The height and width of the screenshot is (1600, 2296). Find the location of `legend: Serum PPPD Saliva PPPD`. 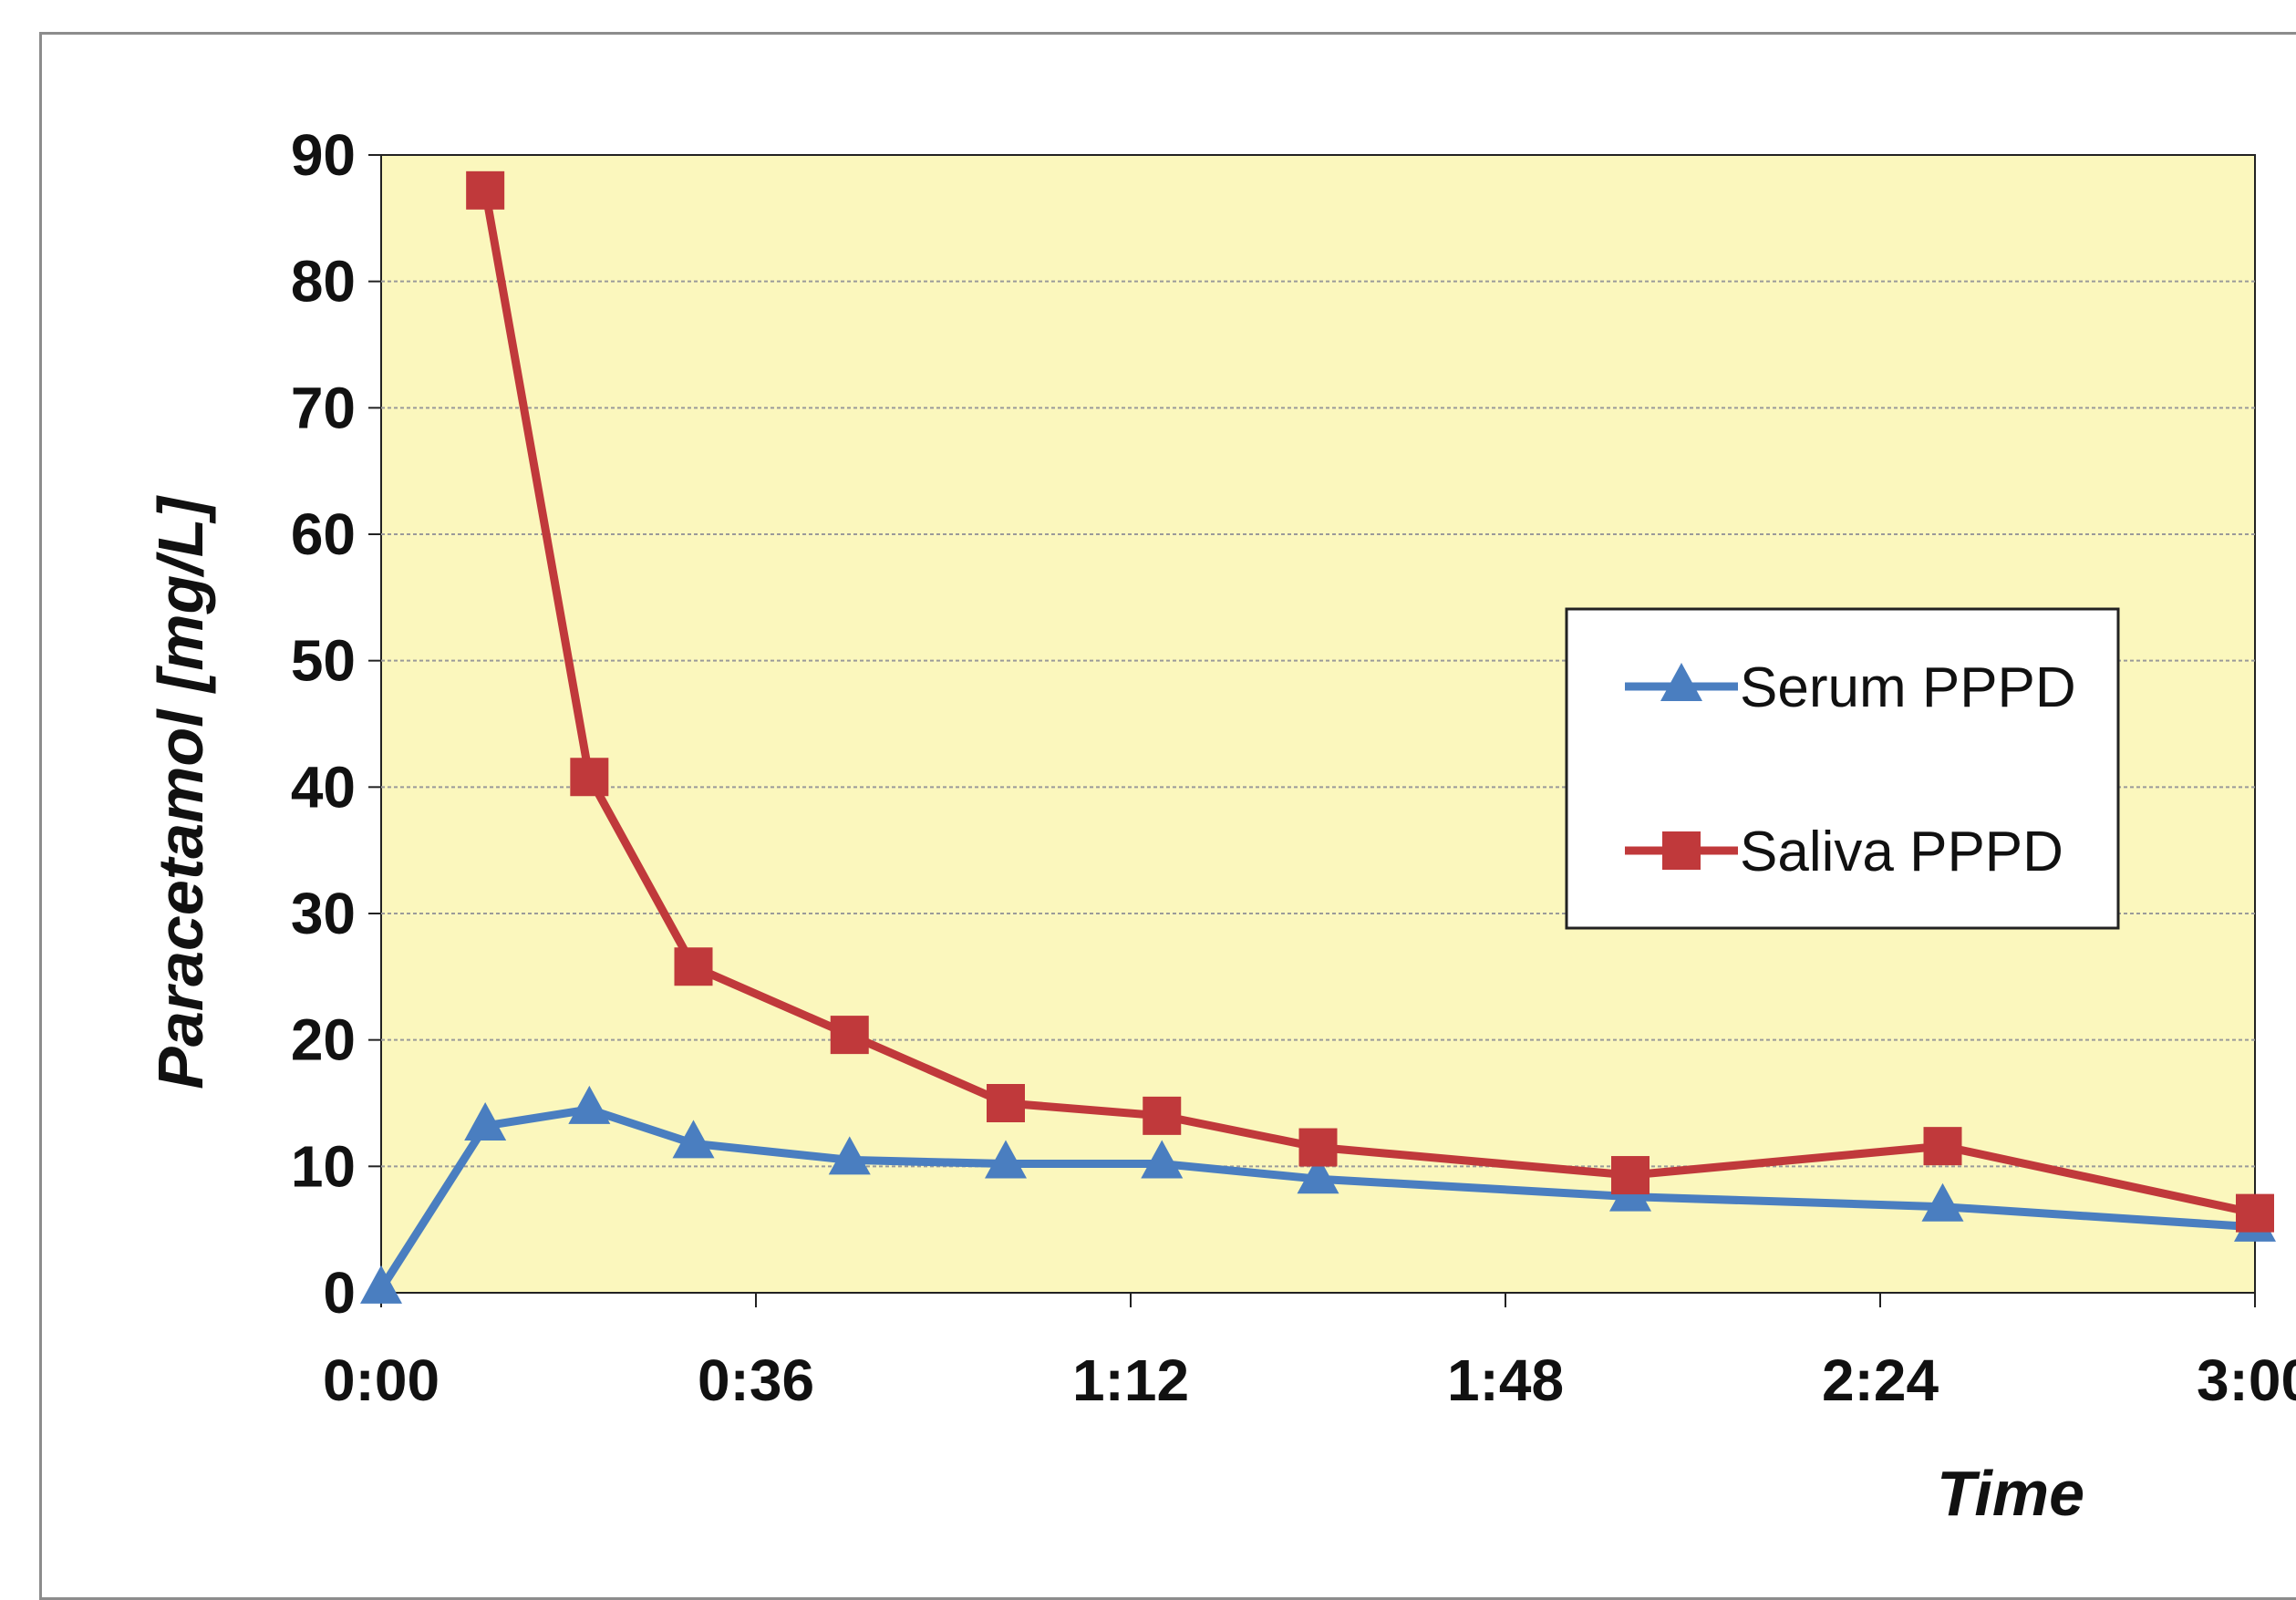

legend: Serum PPPD Saliva PPPD is located at coordinates (1842, 769).